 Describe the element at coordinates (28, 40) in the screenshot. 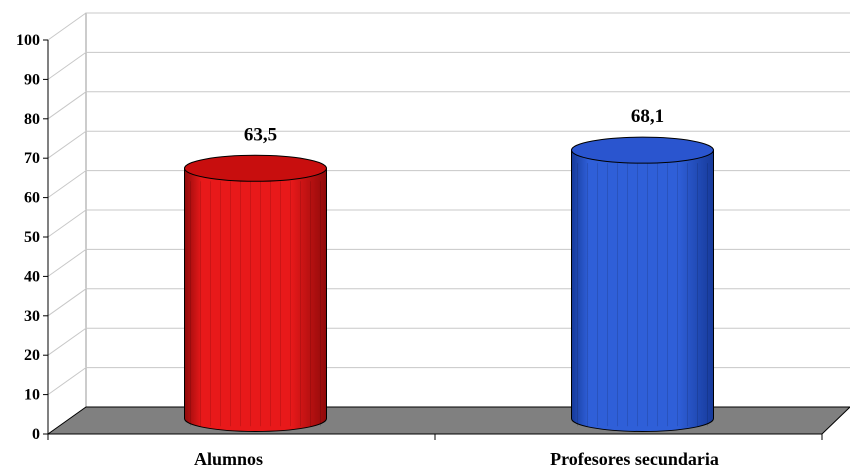

I see `y-tick-label: 100` at that location.